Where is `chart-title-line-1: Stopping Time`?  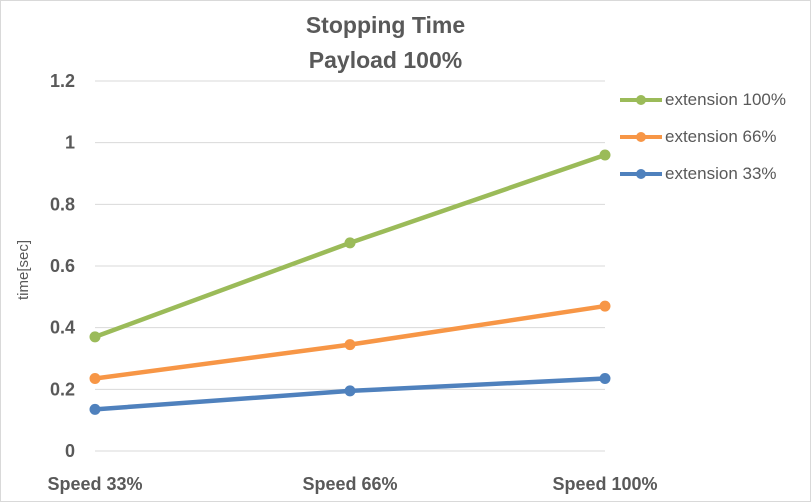 chart-title-line-1: Stopping Time is located at coordinates (385, 25).